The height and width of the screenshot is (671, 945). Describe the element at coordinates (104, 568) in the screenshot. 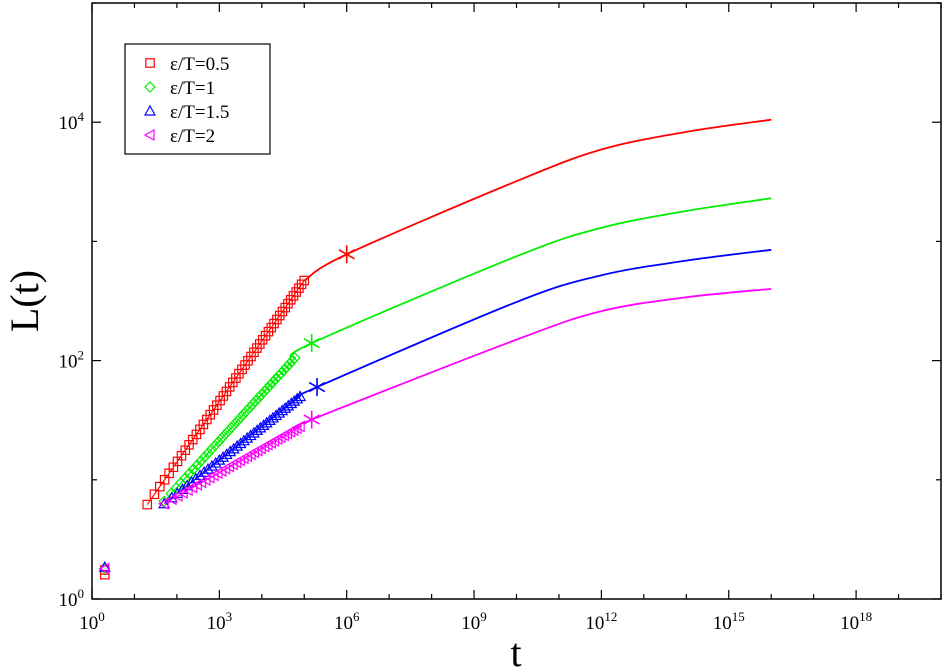

I see `outlier-point` at that location.